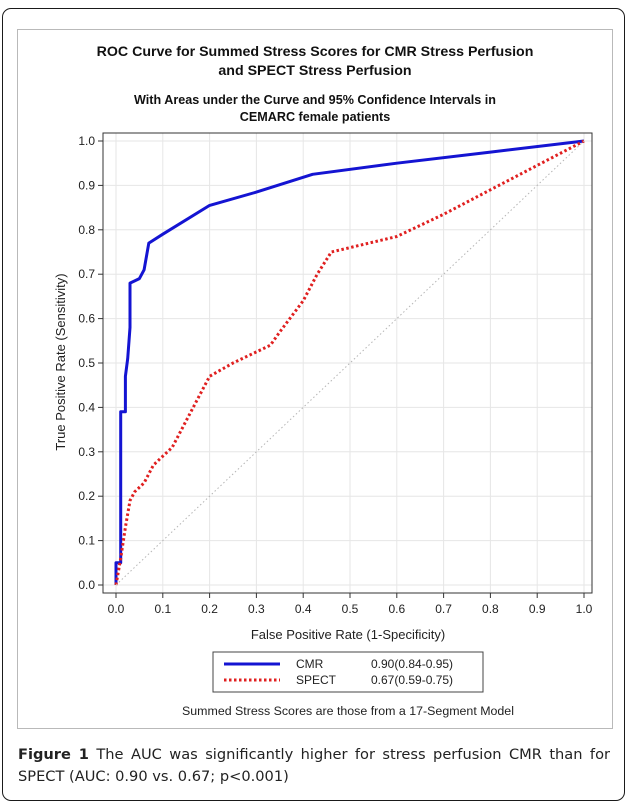 The image size is (629, 806). Describe the element at coordinates (315, 117) in the screenshot. I see `chart-subtitle-line2: CEMARC female patients` at that location.